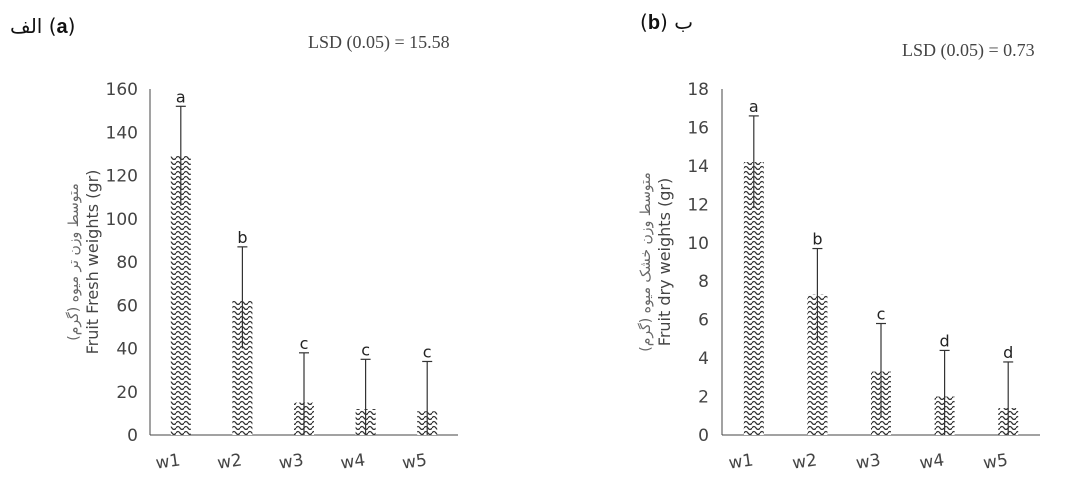  I want to click on b-y-tick-label: 10, so click(698, 244).